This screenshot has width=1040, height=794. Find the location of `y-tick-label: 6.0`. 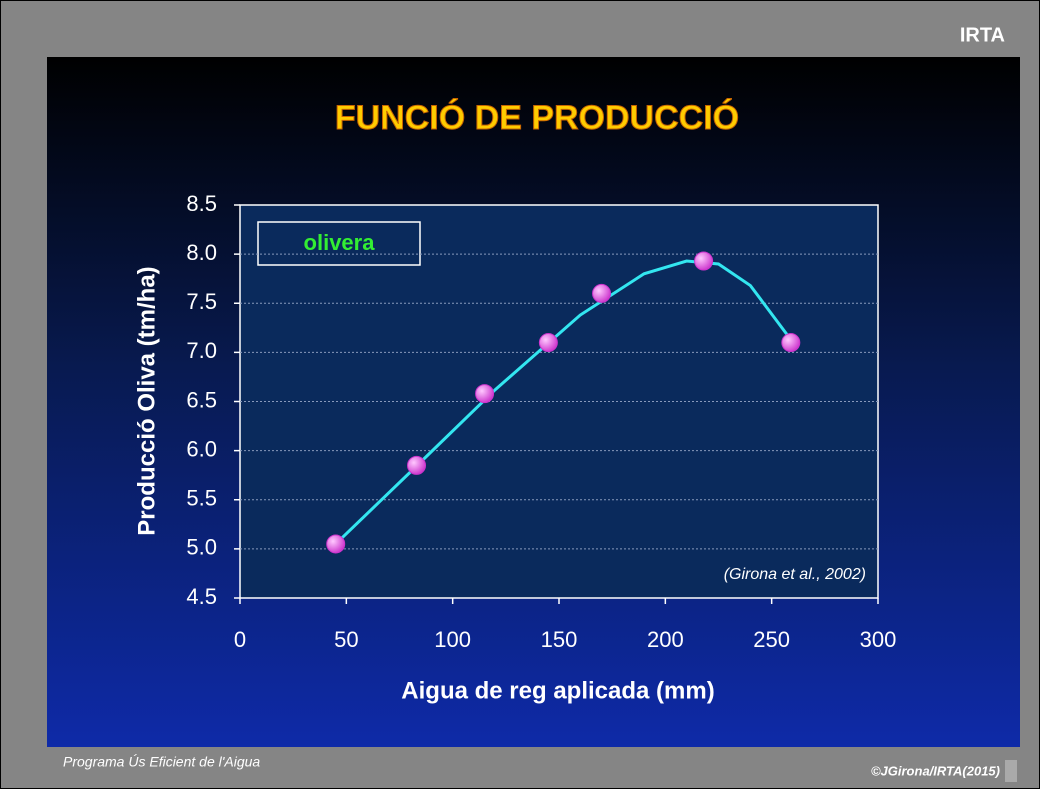

y-tick-label: 6.0 is located at coordinates (201, 448).